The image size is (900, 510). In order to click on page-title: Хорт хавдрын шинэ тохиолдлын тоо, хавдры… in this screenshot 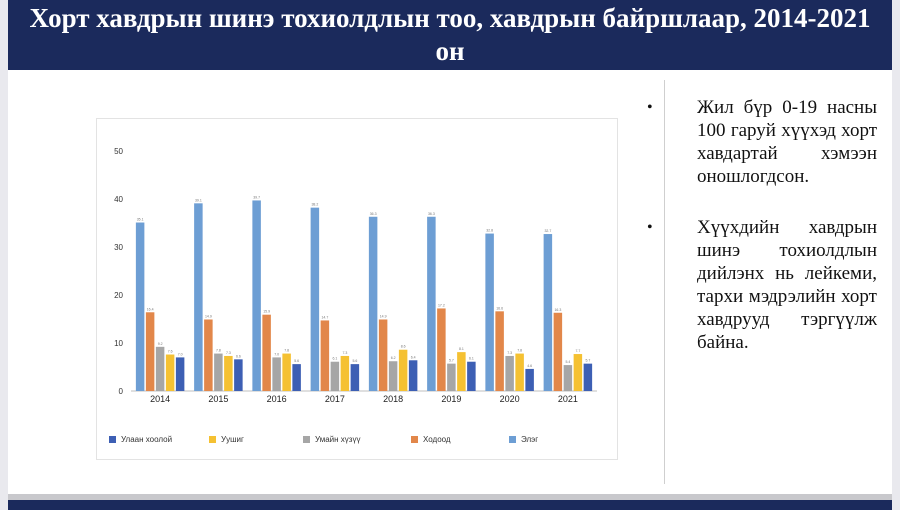, I will do `click(450, 34)`.